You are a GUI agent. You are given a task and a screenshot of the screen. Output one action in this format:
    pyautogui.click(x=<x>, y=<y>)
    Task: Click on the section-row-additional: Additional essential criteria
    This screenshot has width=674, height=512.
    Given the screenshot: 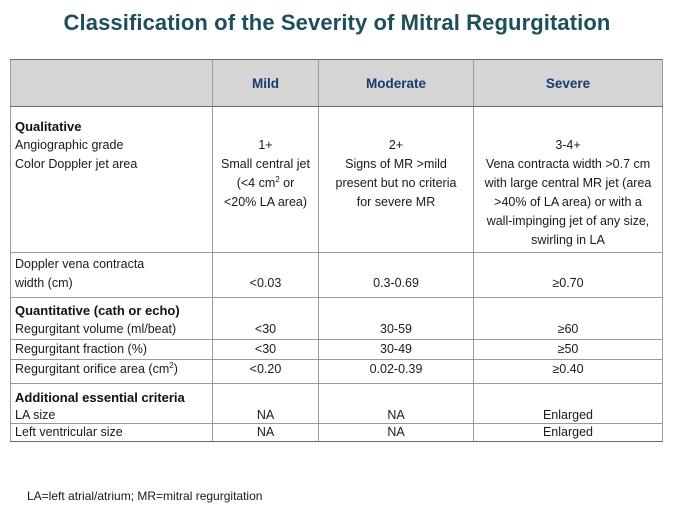 What is the action you would take?
    pyautogui.click(x=336, y=395)
    